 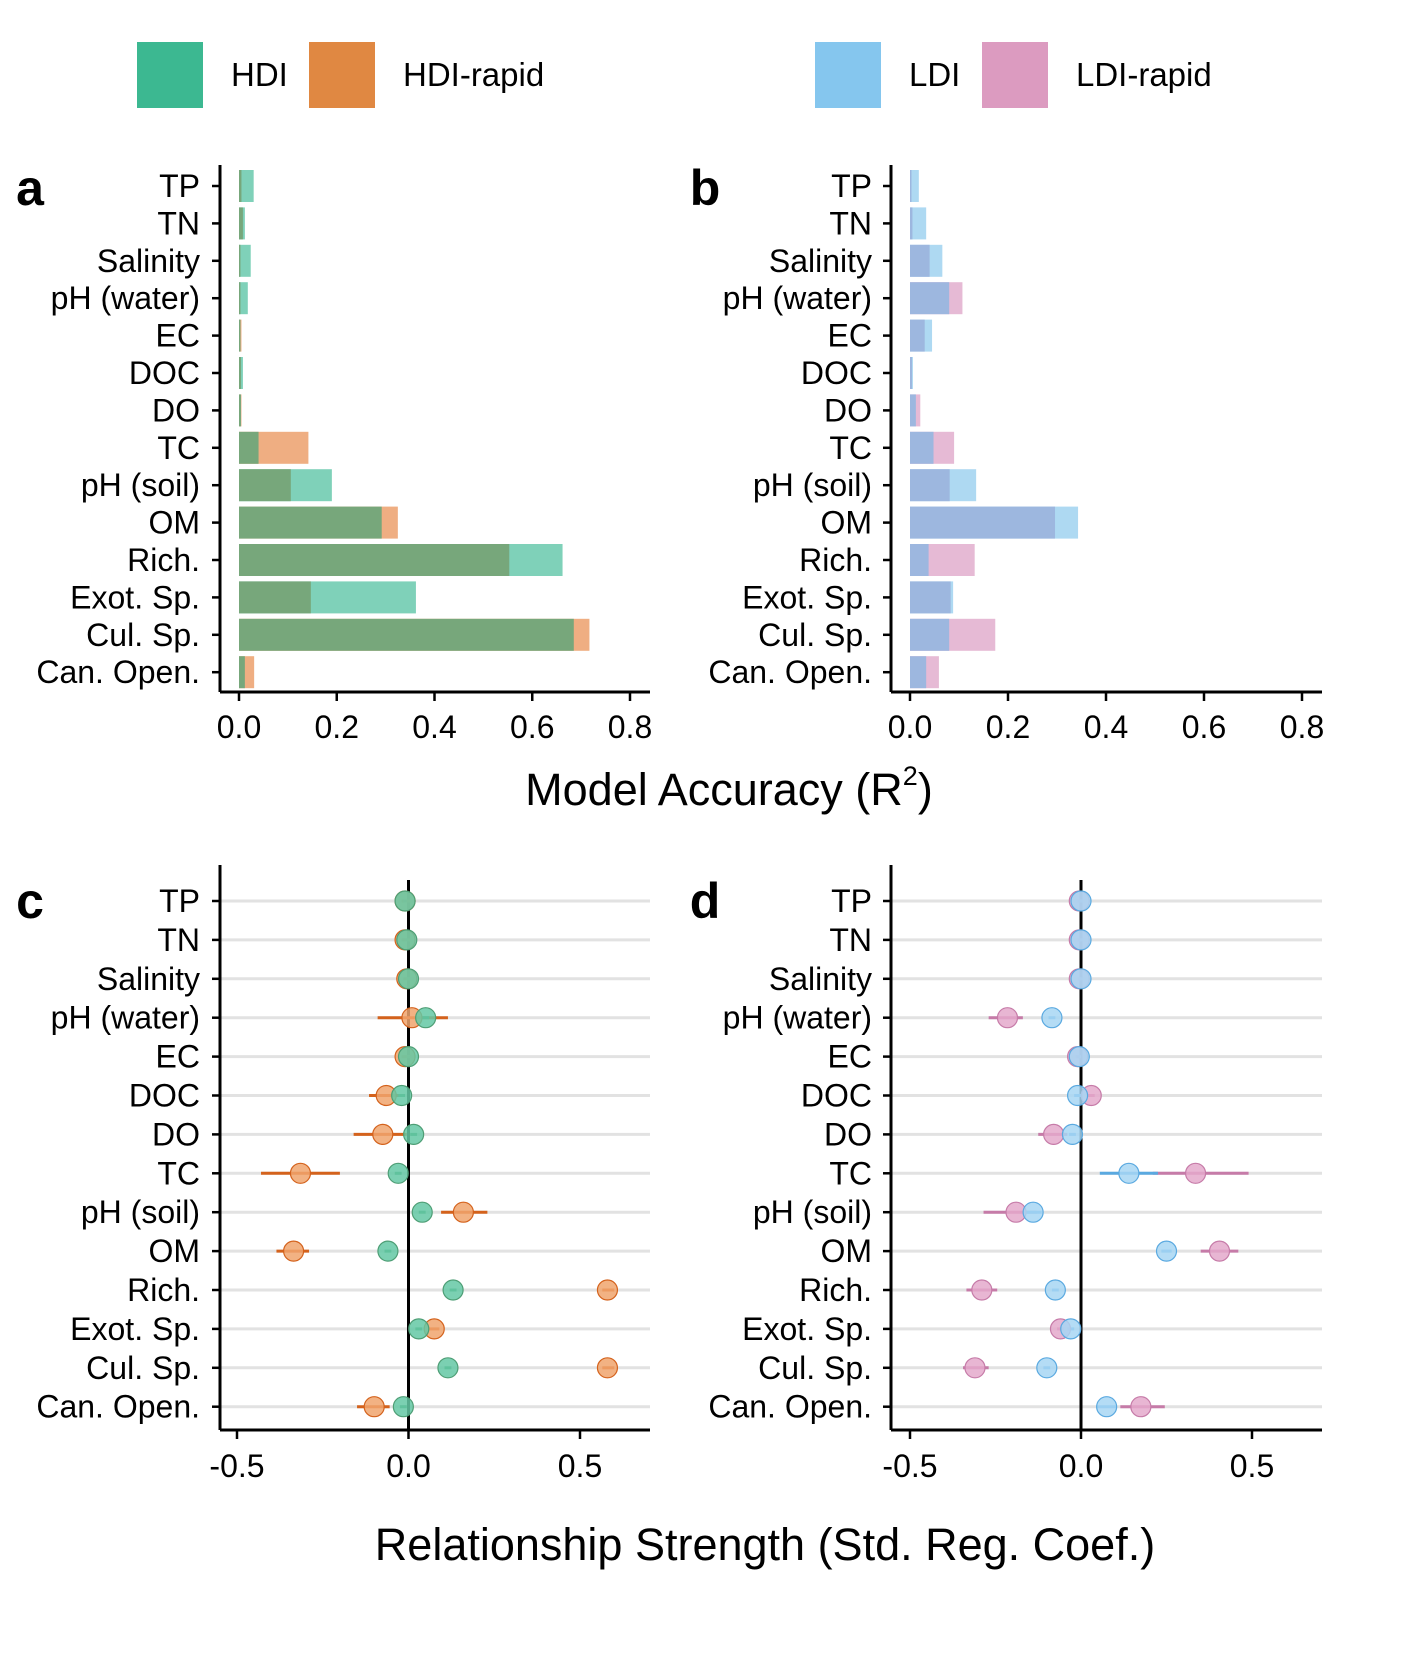 What do you see at coordinates (474, 74) in the screenshot?
I see `legend-label-hdi-rapid: HDI-rapid` at bounding box center [474, 74].